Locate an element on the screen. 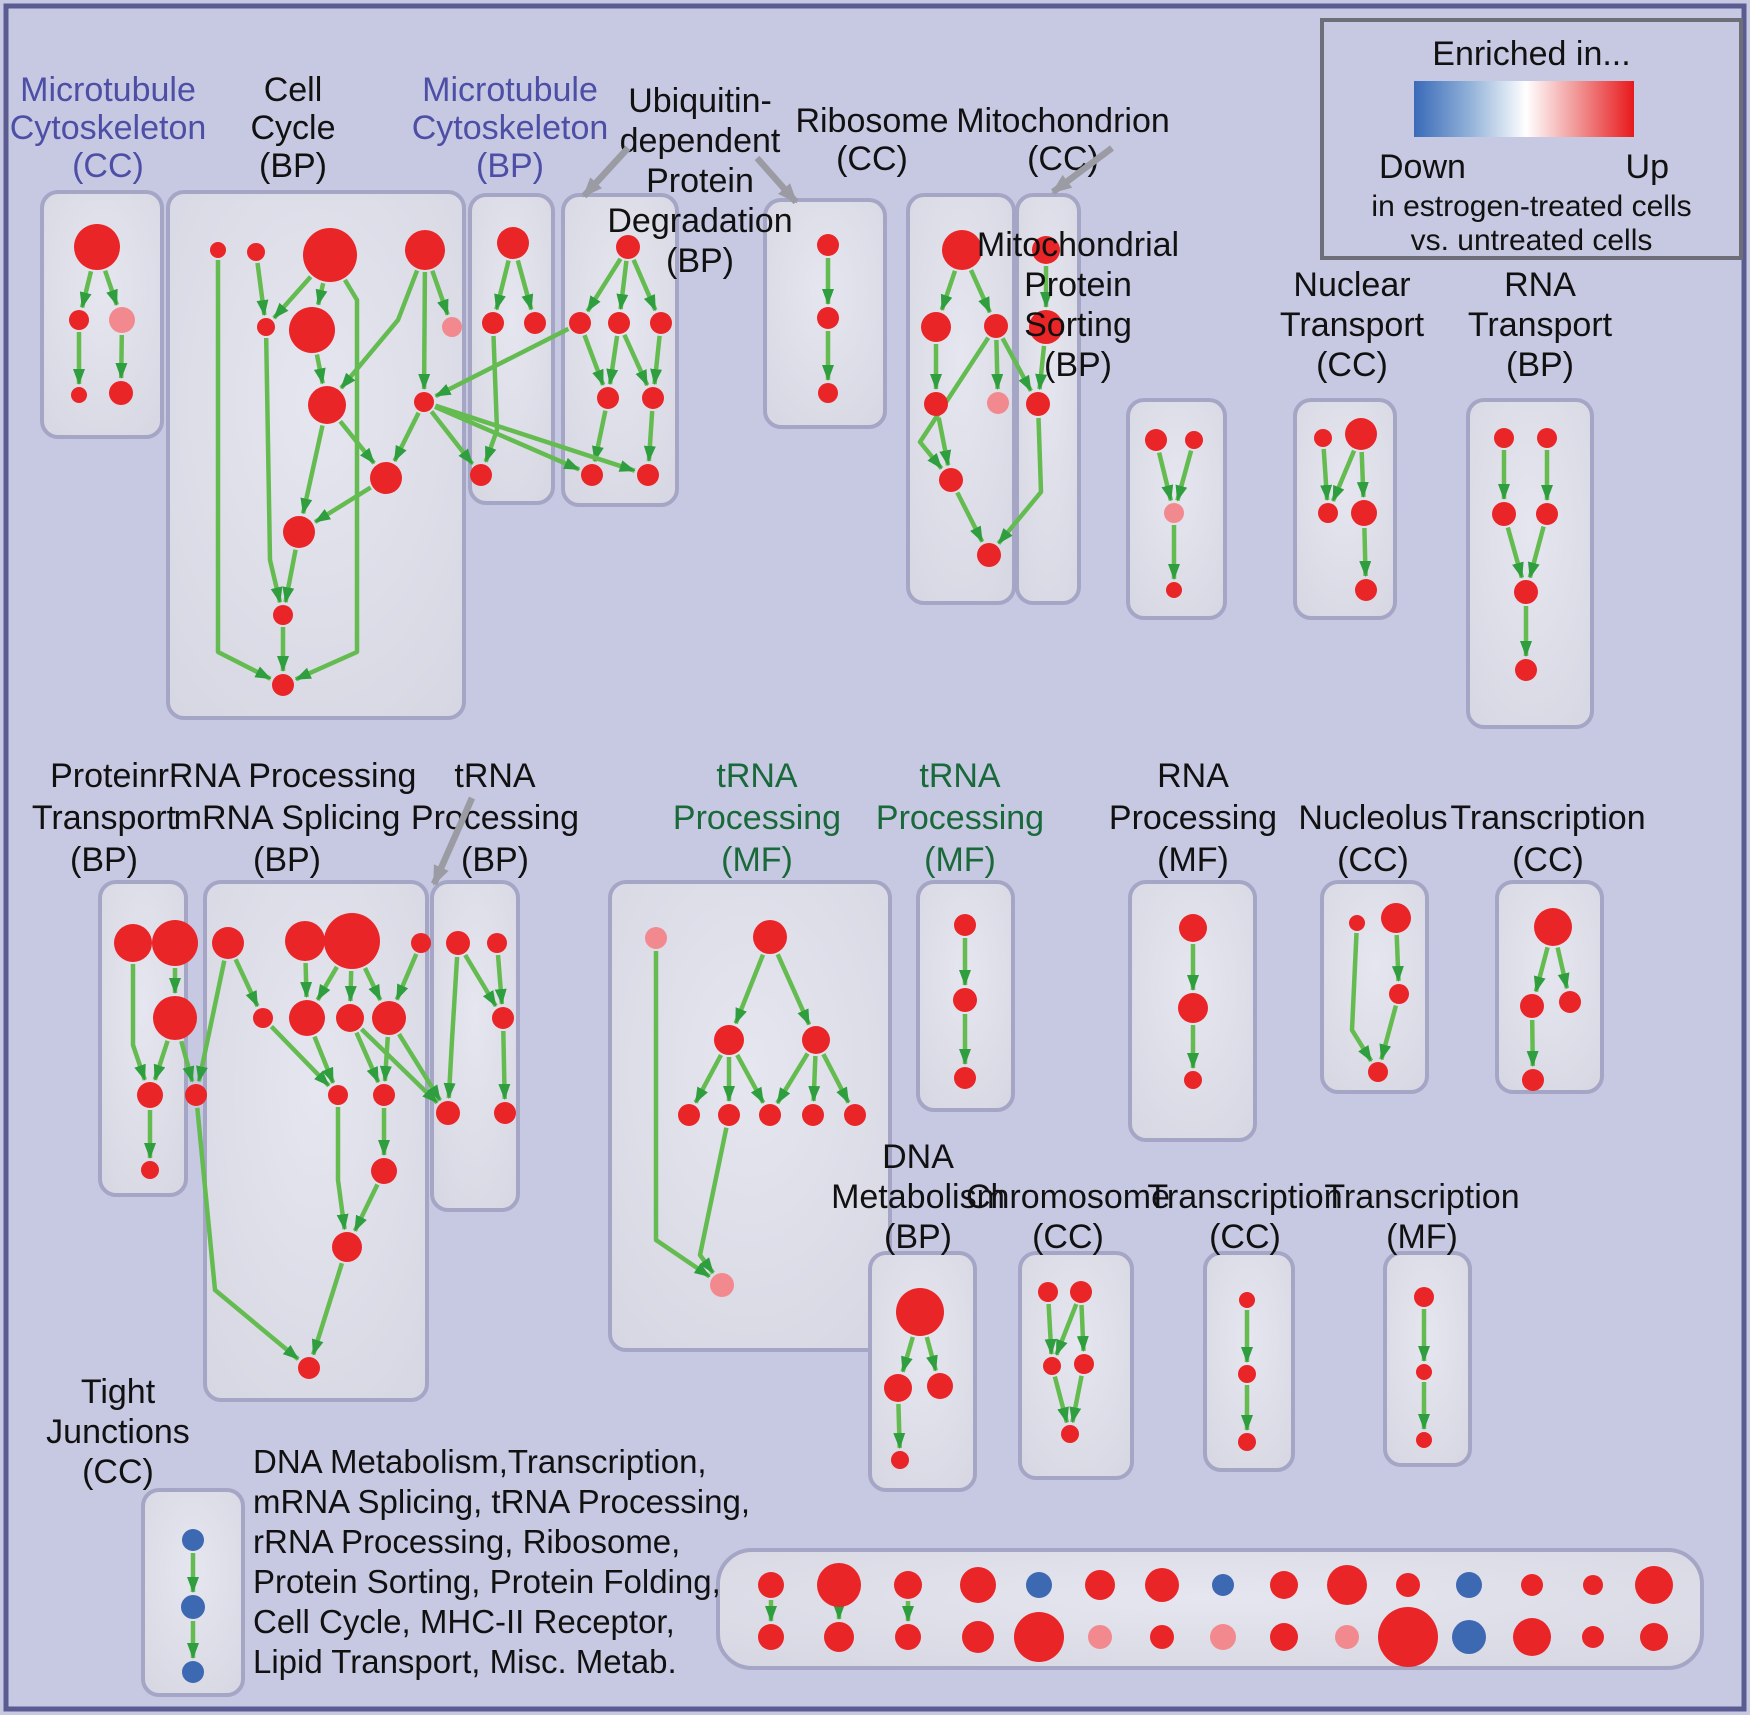 This screenshot has width=1750, height=1715. cluster-label-chromosome-cc: (CC) is located at coordinates (1068, 1237).